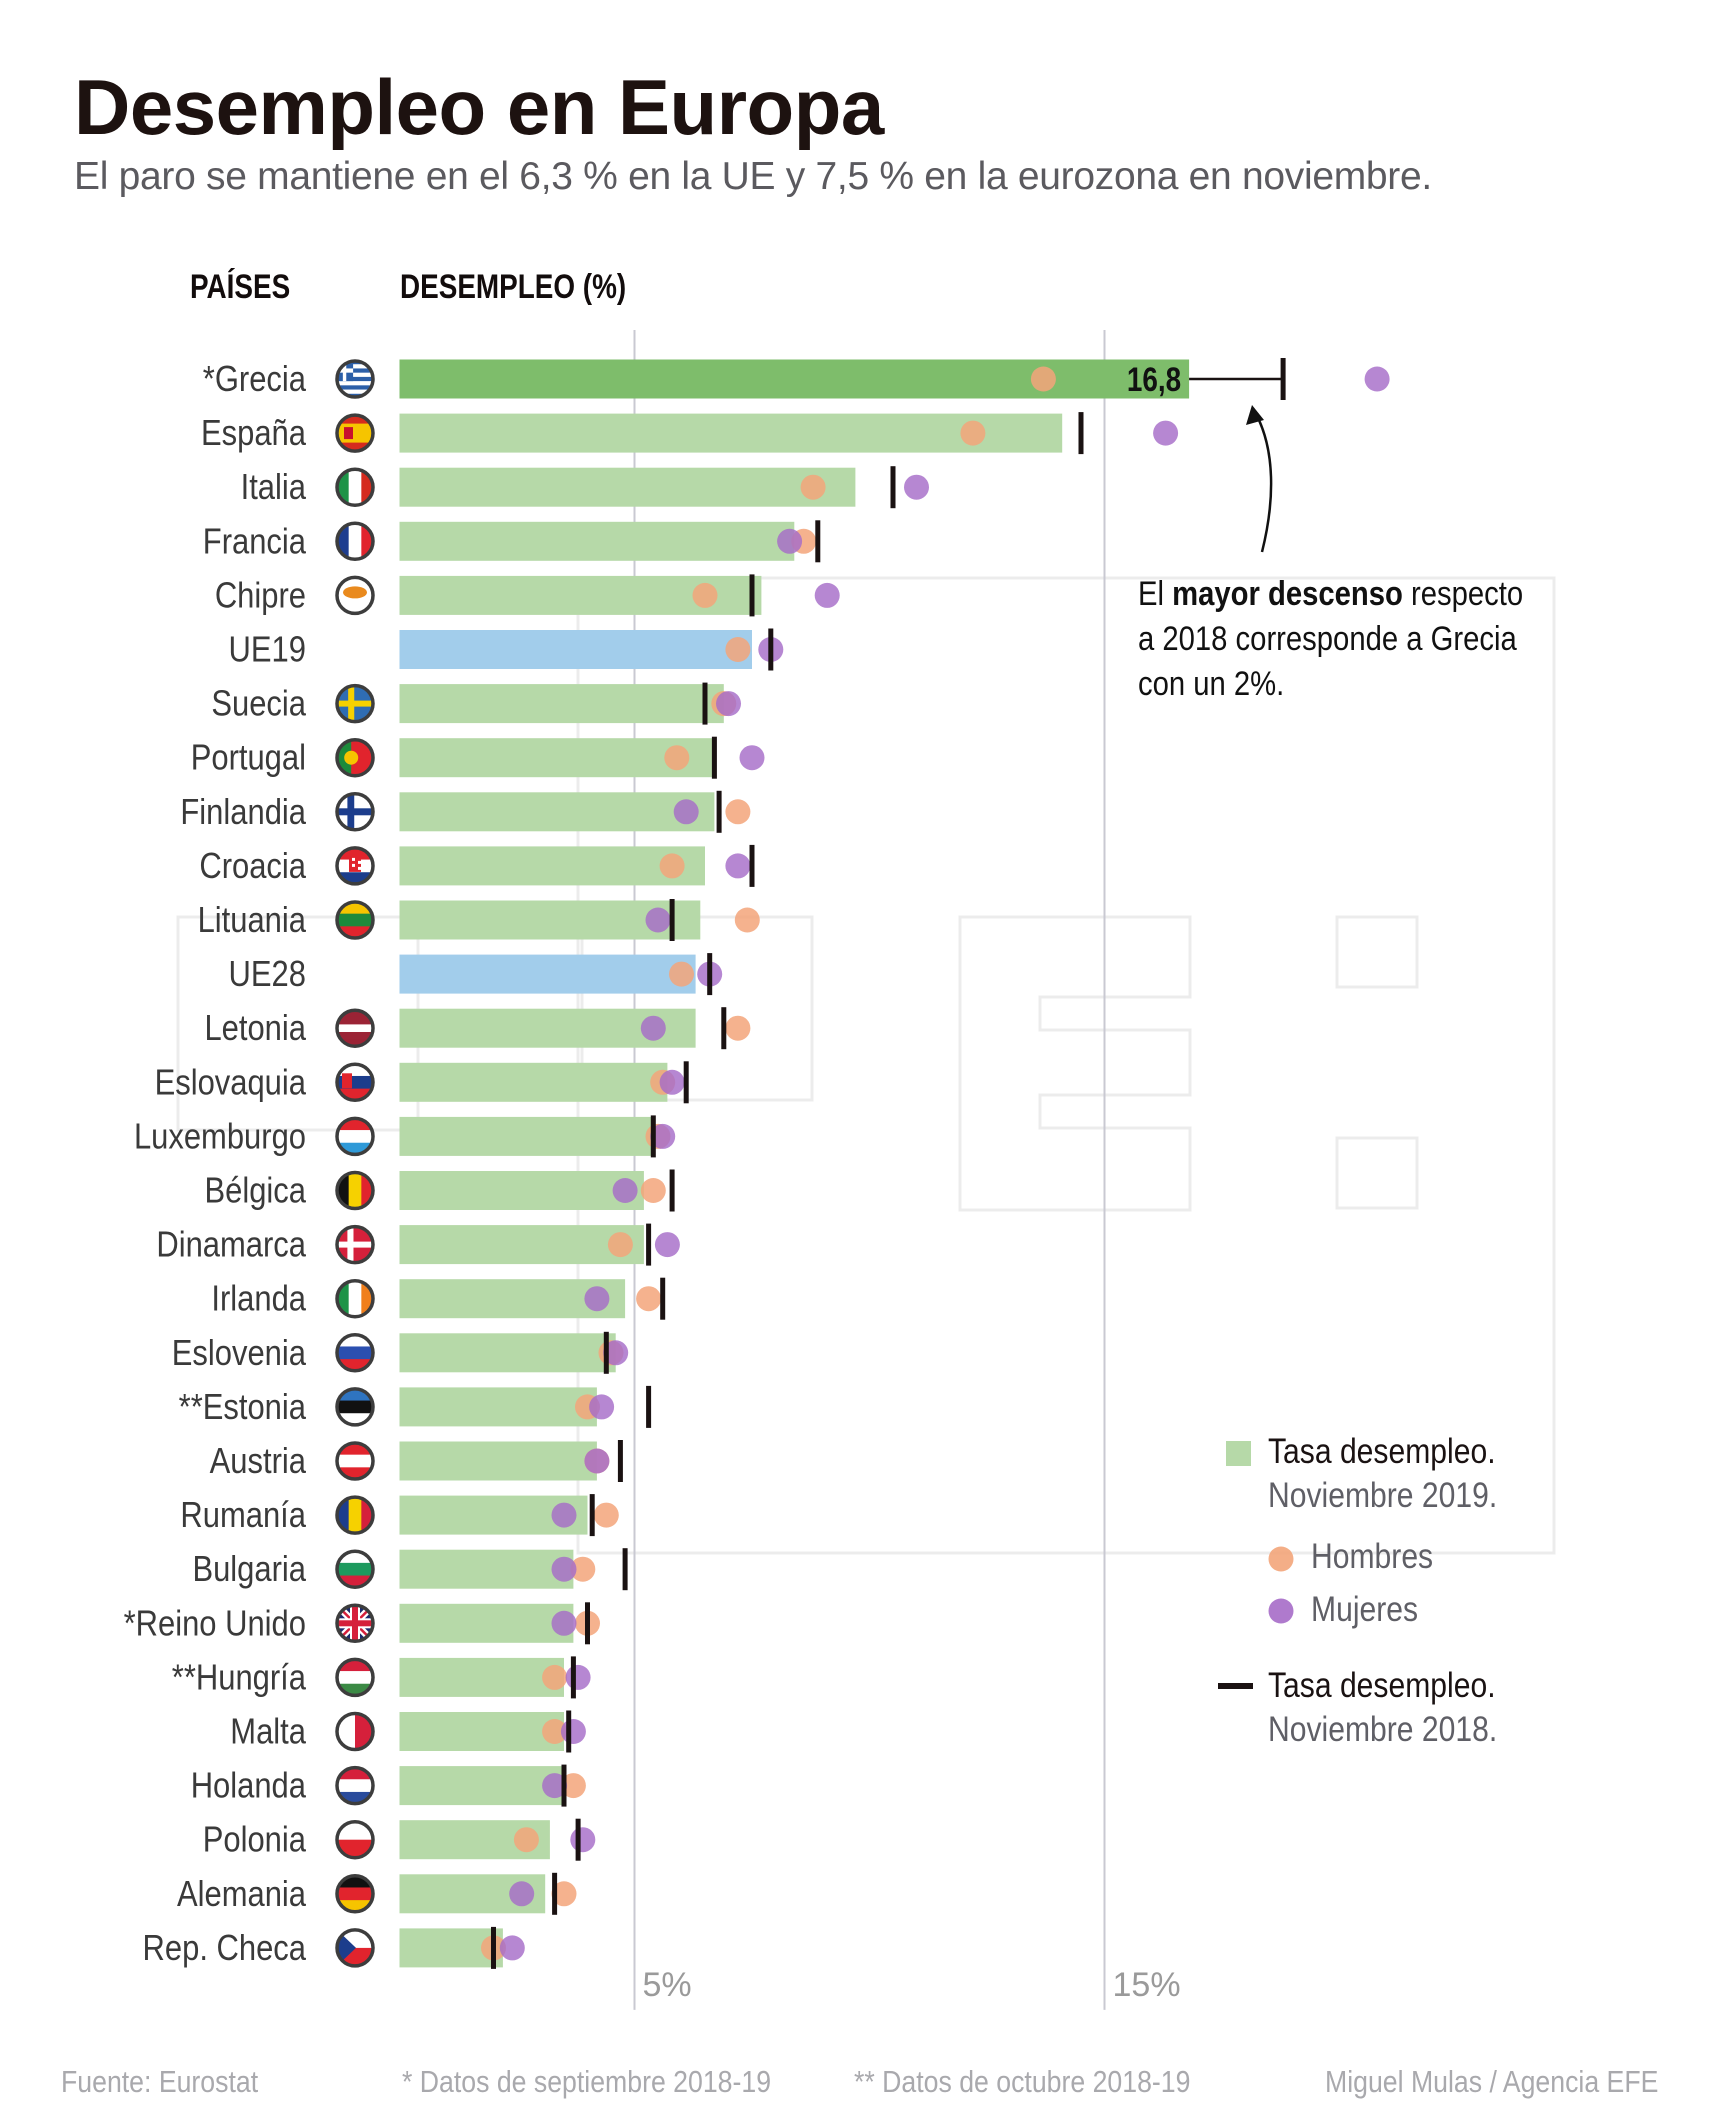 The width and height of the screenshot is (1725, 2114). I want to click on flag-gr-icon, so click(355, 379).